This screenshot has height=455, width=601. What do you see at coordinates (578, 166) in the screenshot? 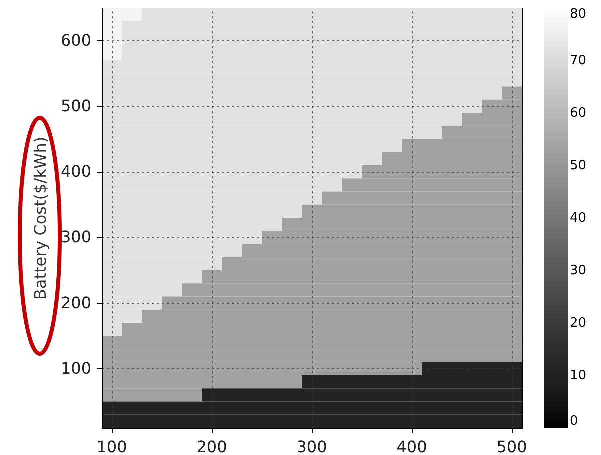
I see `color-bar-label: 50` at bounding box center [578, 166].